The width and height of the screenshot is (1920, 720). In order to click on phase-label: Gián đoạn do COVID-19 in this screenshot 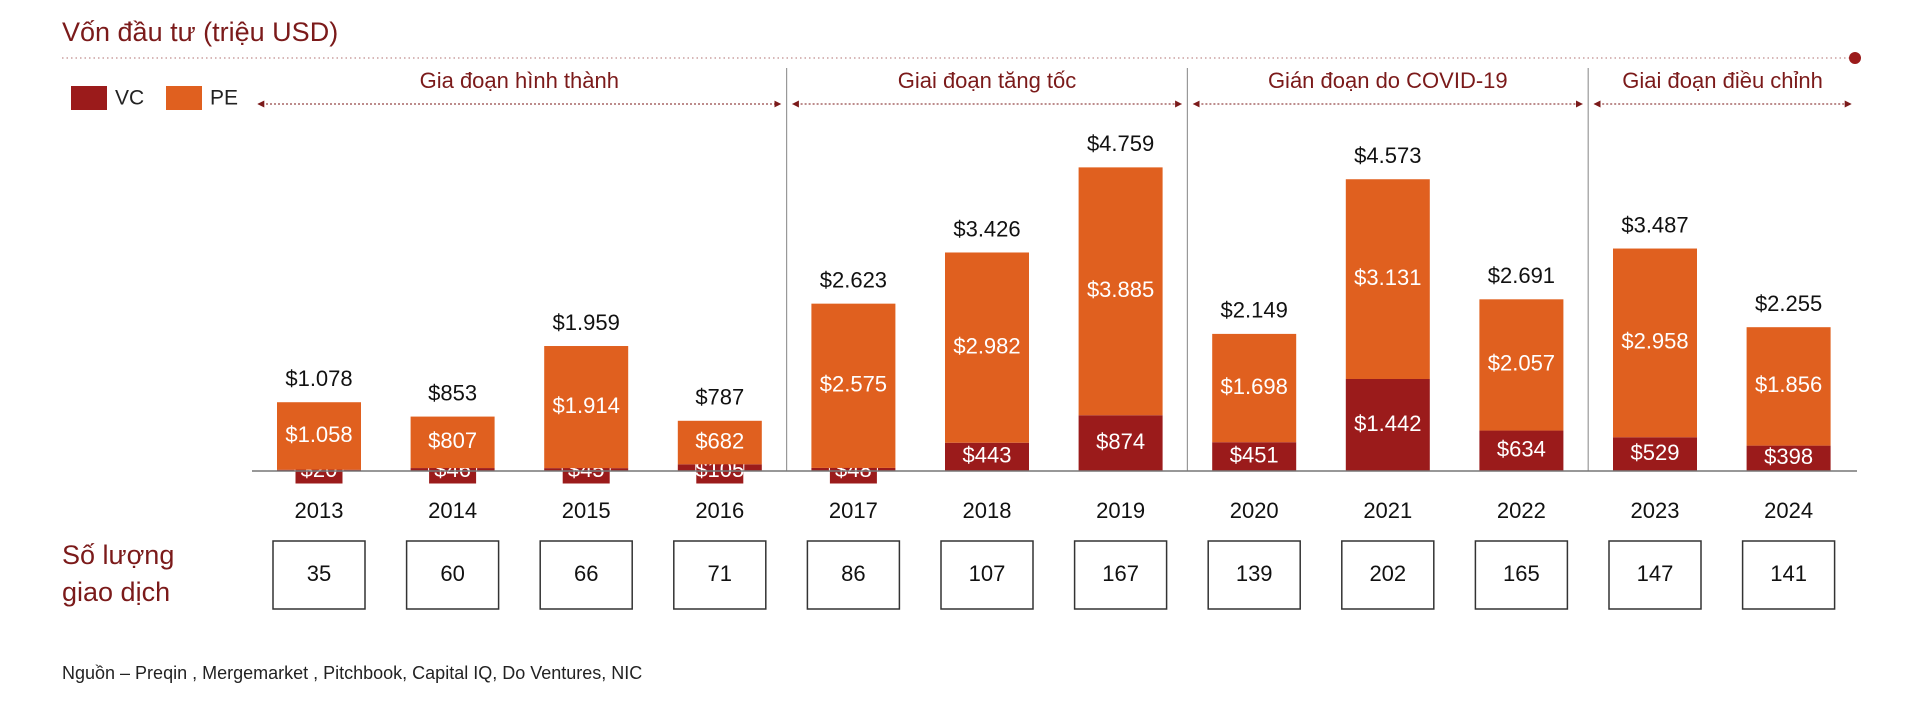, I will do `click(1388, 80)`.